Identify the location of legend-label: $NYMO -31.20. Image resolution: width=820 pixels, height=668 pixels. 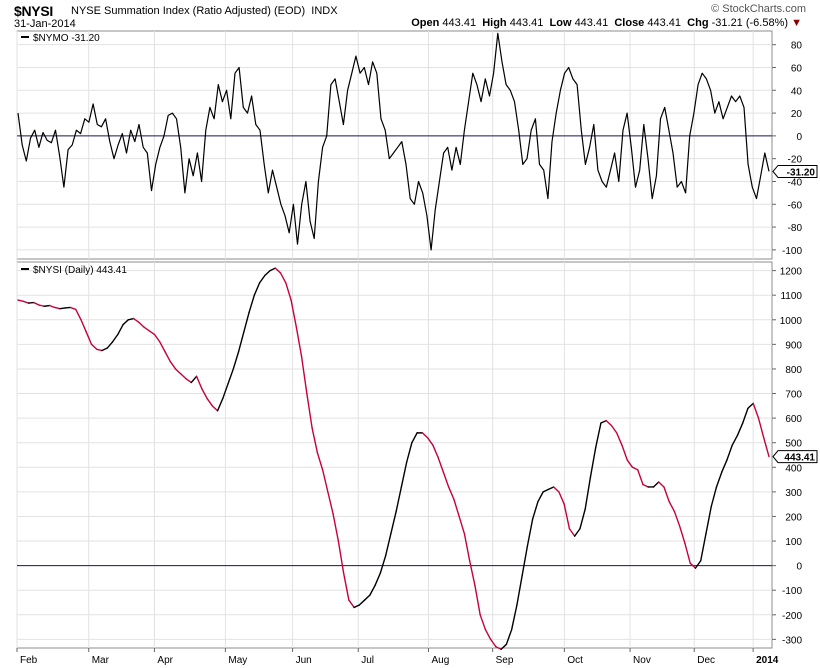
(66, 38).